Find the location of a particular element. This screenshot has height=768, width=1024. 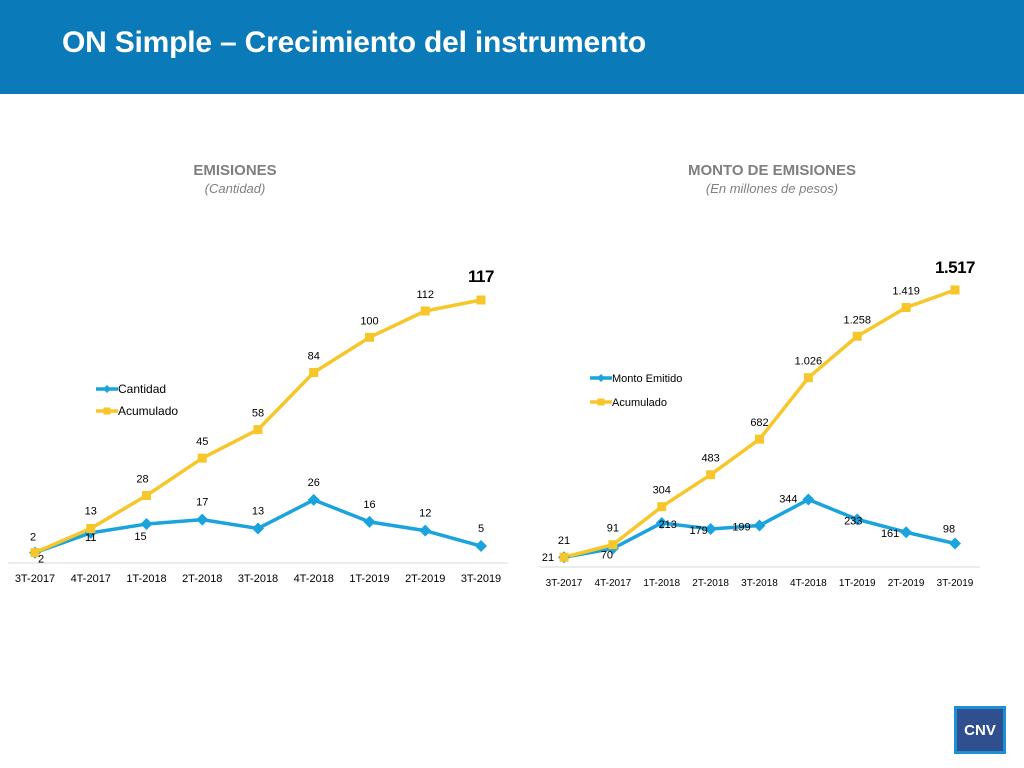

data-label: 16 is located at coordinates (369, 505).